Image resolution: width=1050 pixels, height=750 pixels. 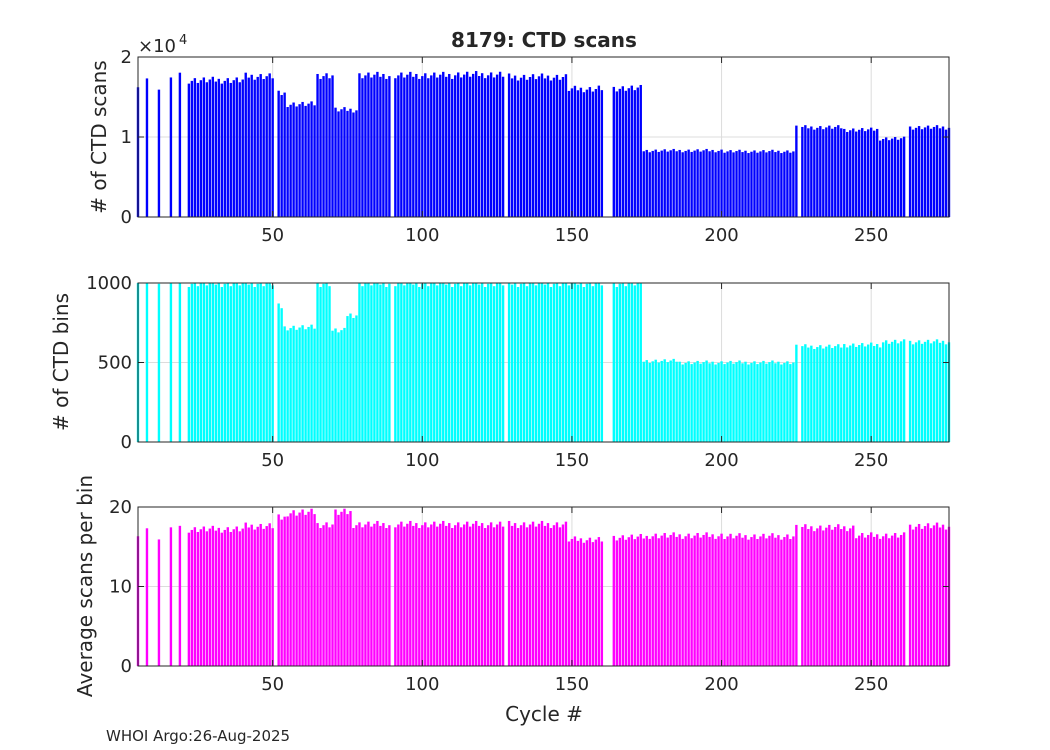 I want to click on ytick-label-scans-0: 0, so click(x=126, y=217).